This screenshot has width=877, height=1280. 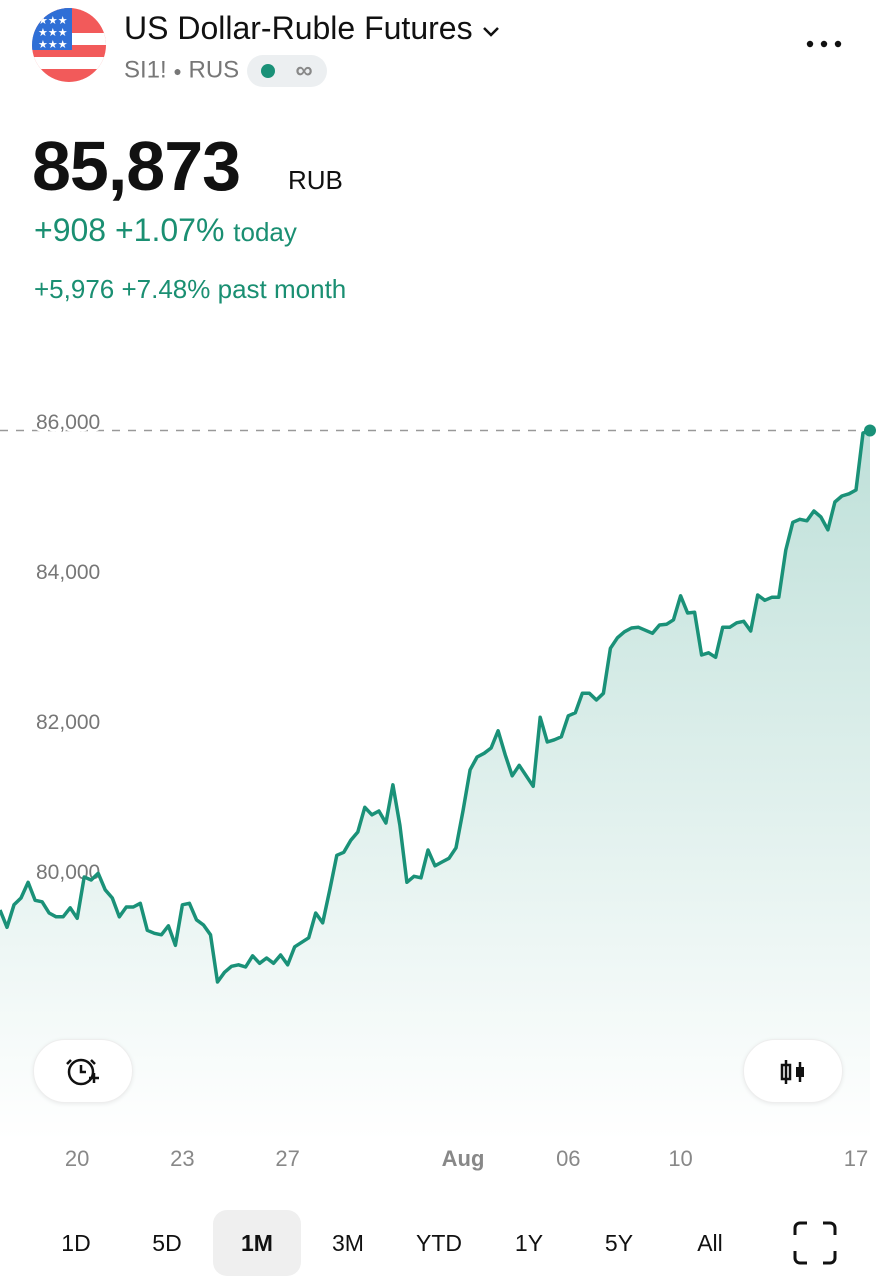 I want to click on y-tick-label: 86,000, so click(x=68, y=422).